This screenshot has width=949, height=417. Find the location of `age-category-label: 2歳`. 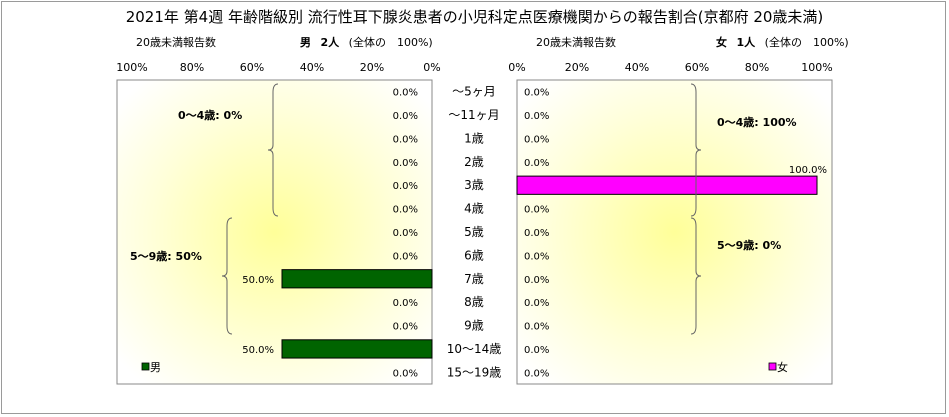

age-category-label: 2歳 is located at coordinates (474, 162).